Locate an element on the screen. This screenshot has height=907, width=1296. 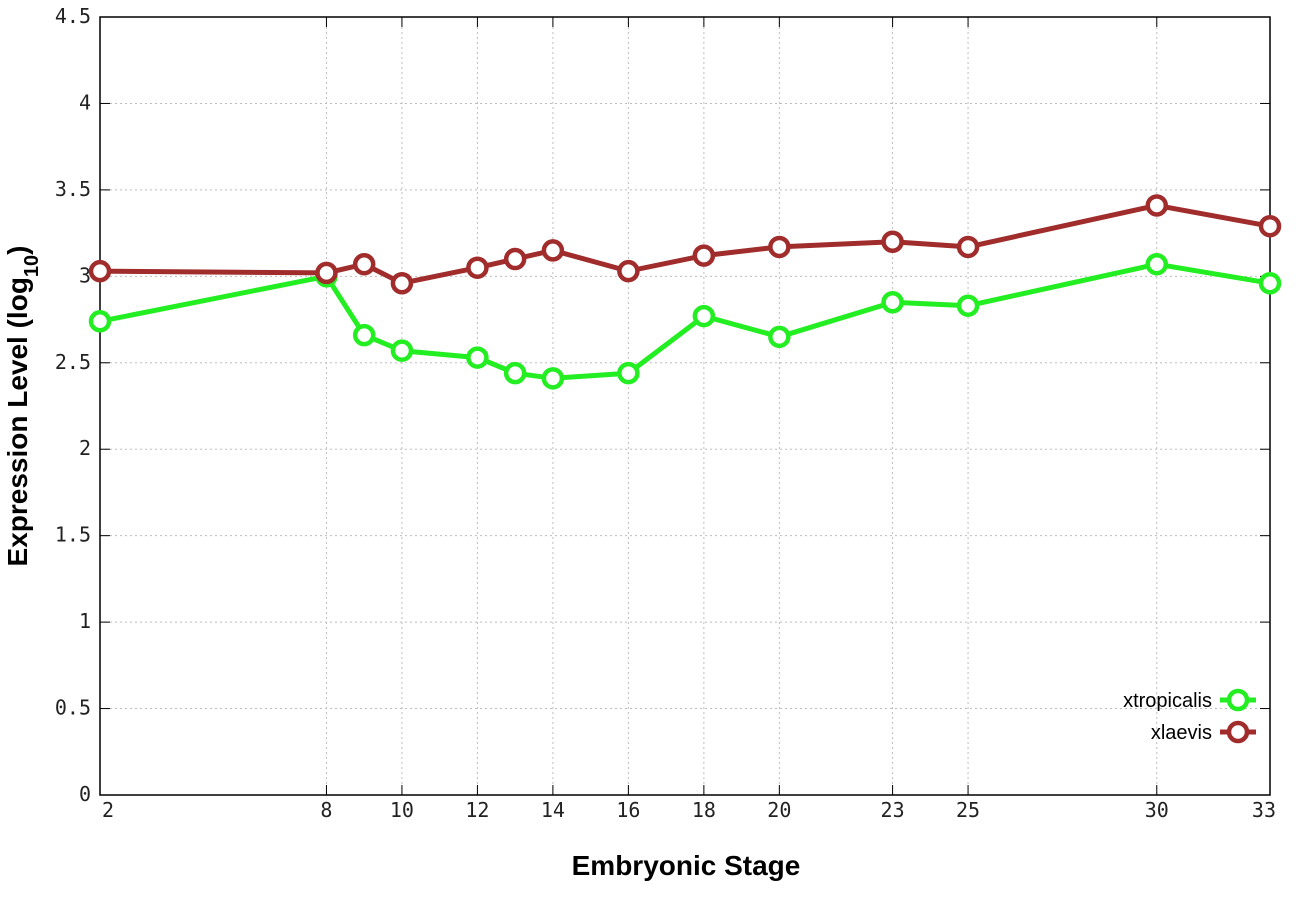
series-line-xlaevis is located at coordinates (685, 244).